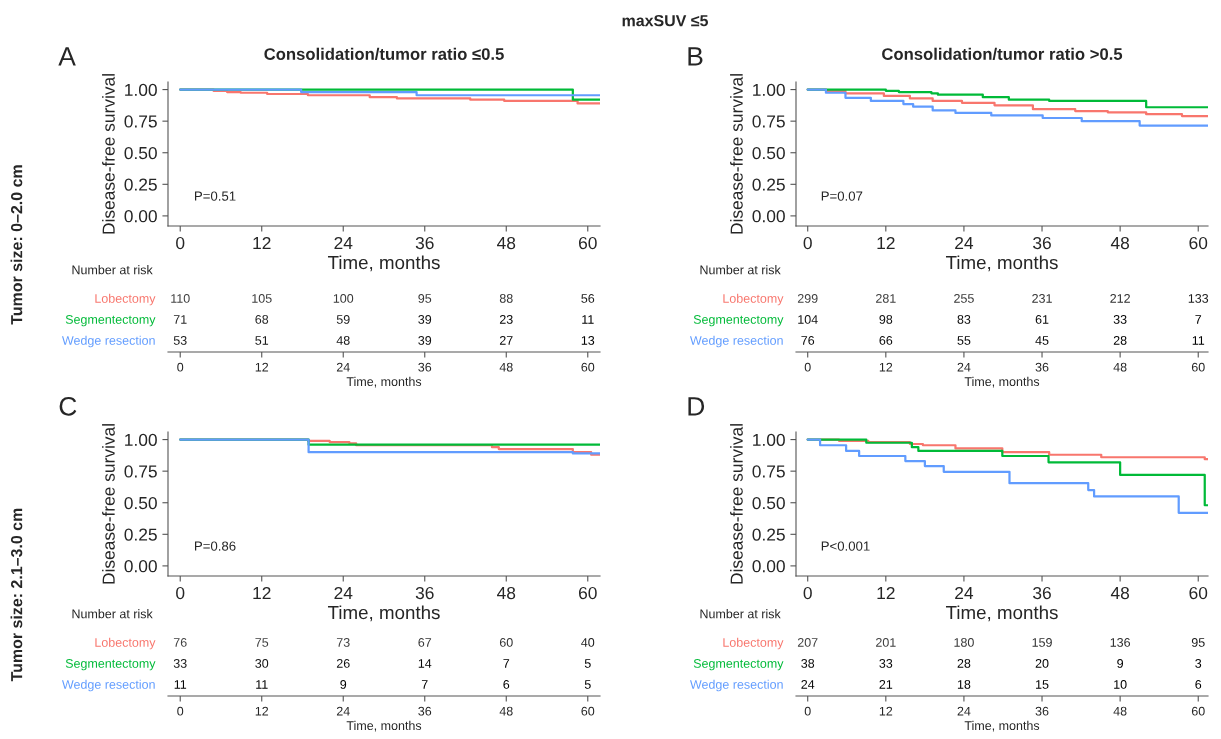  Describe the element at coordinates (384, 54) in the screenshot. I see `chart-subtitle: Consolidation/tumor ratio ≤0.5` at that location.